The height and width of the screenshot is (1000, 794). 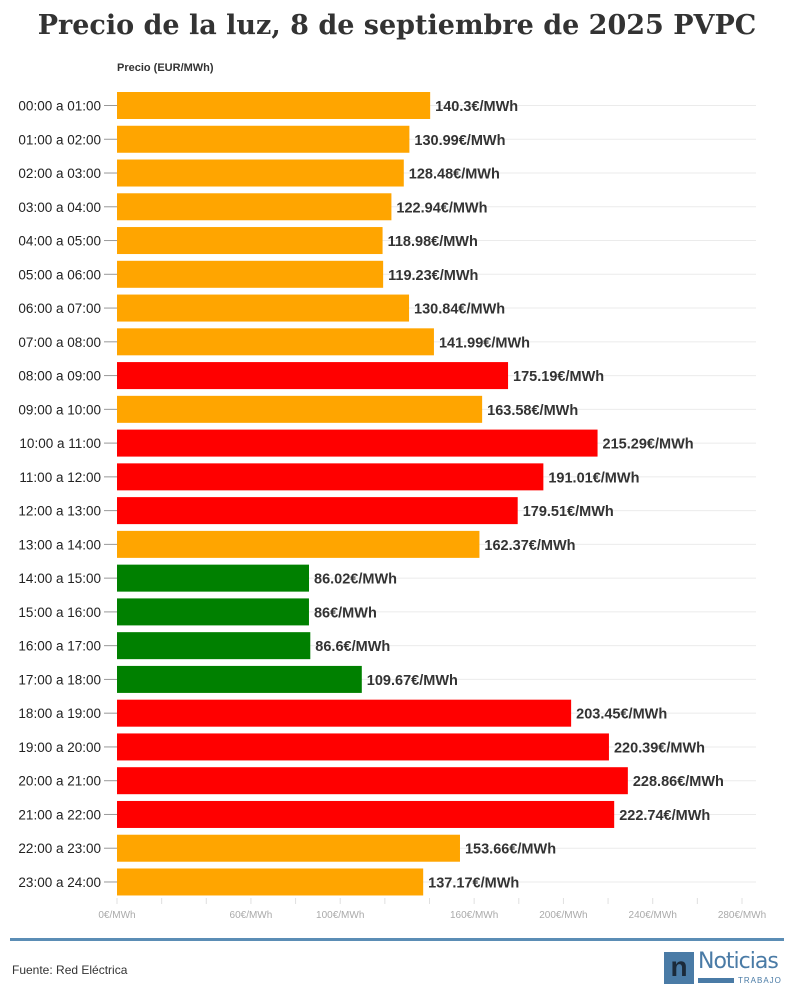 What do you see at coordinates (59, 713) in the screenshot?
I see `category-label: 18:00 a 19:00` at bounding box center [59, 713].